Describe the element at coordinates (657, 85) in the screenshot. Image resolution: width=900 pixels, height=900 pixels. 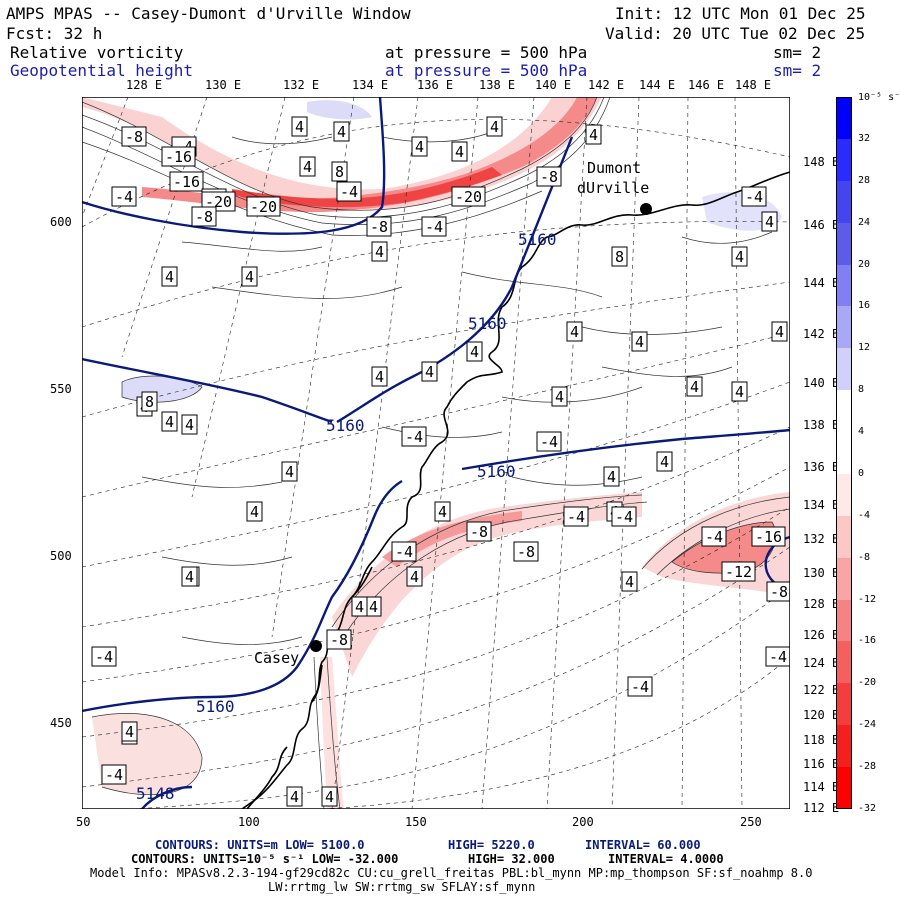
I see `top-lon-label: 144 E` at that location.